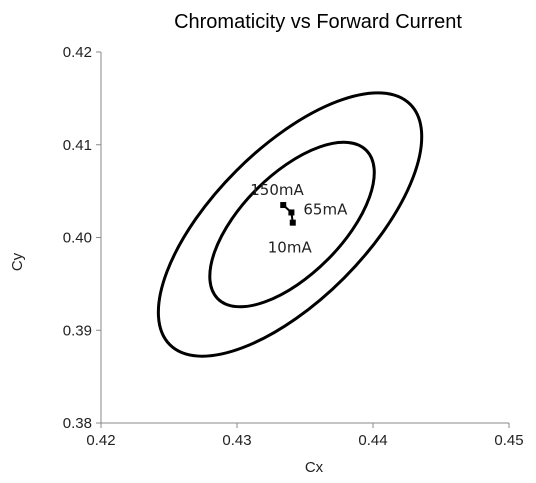 Image resolution: width=536 pixels, height=483 pixels. What do you see at coordinates (77, 52) in the screenshot?
I see `y-tick-label: 0.42` at bounding box center [77, 52].